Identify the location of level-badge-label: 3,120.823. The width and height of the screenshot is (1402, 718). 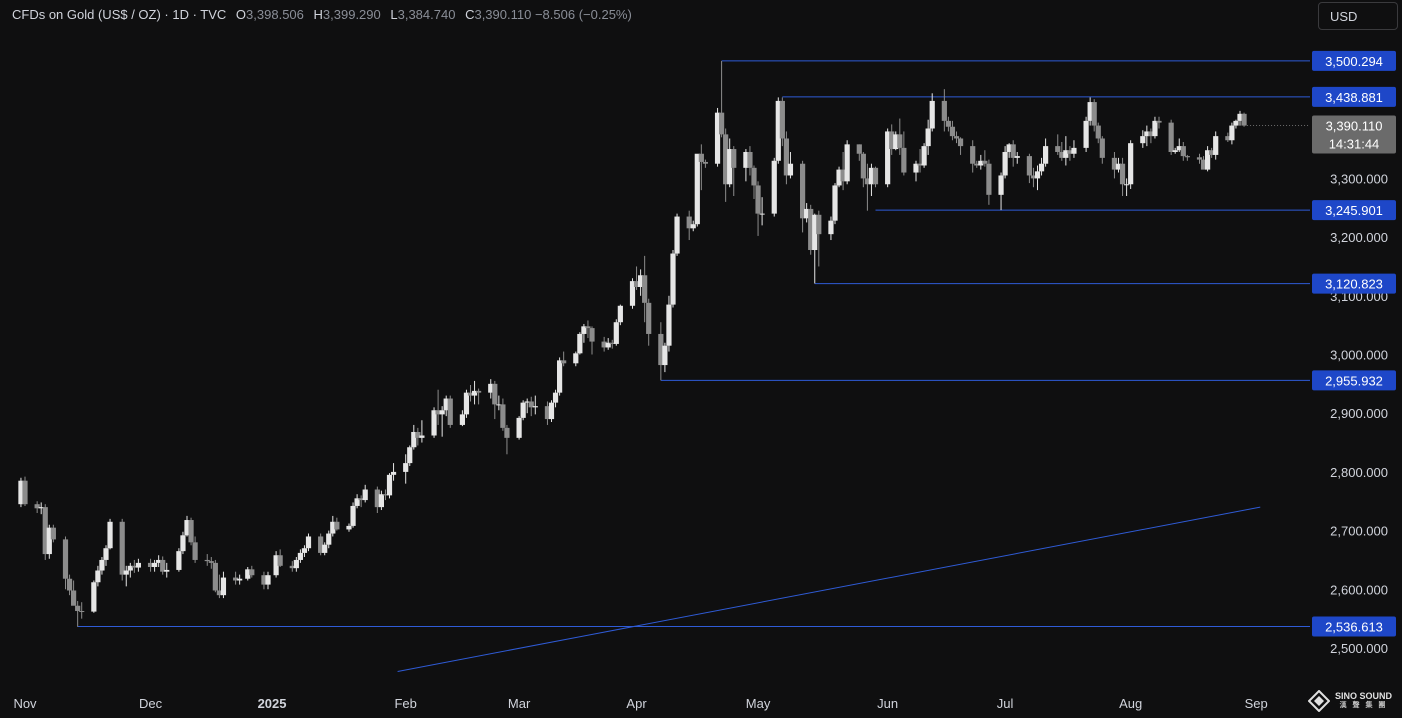
(1354, 284).